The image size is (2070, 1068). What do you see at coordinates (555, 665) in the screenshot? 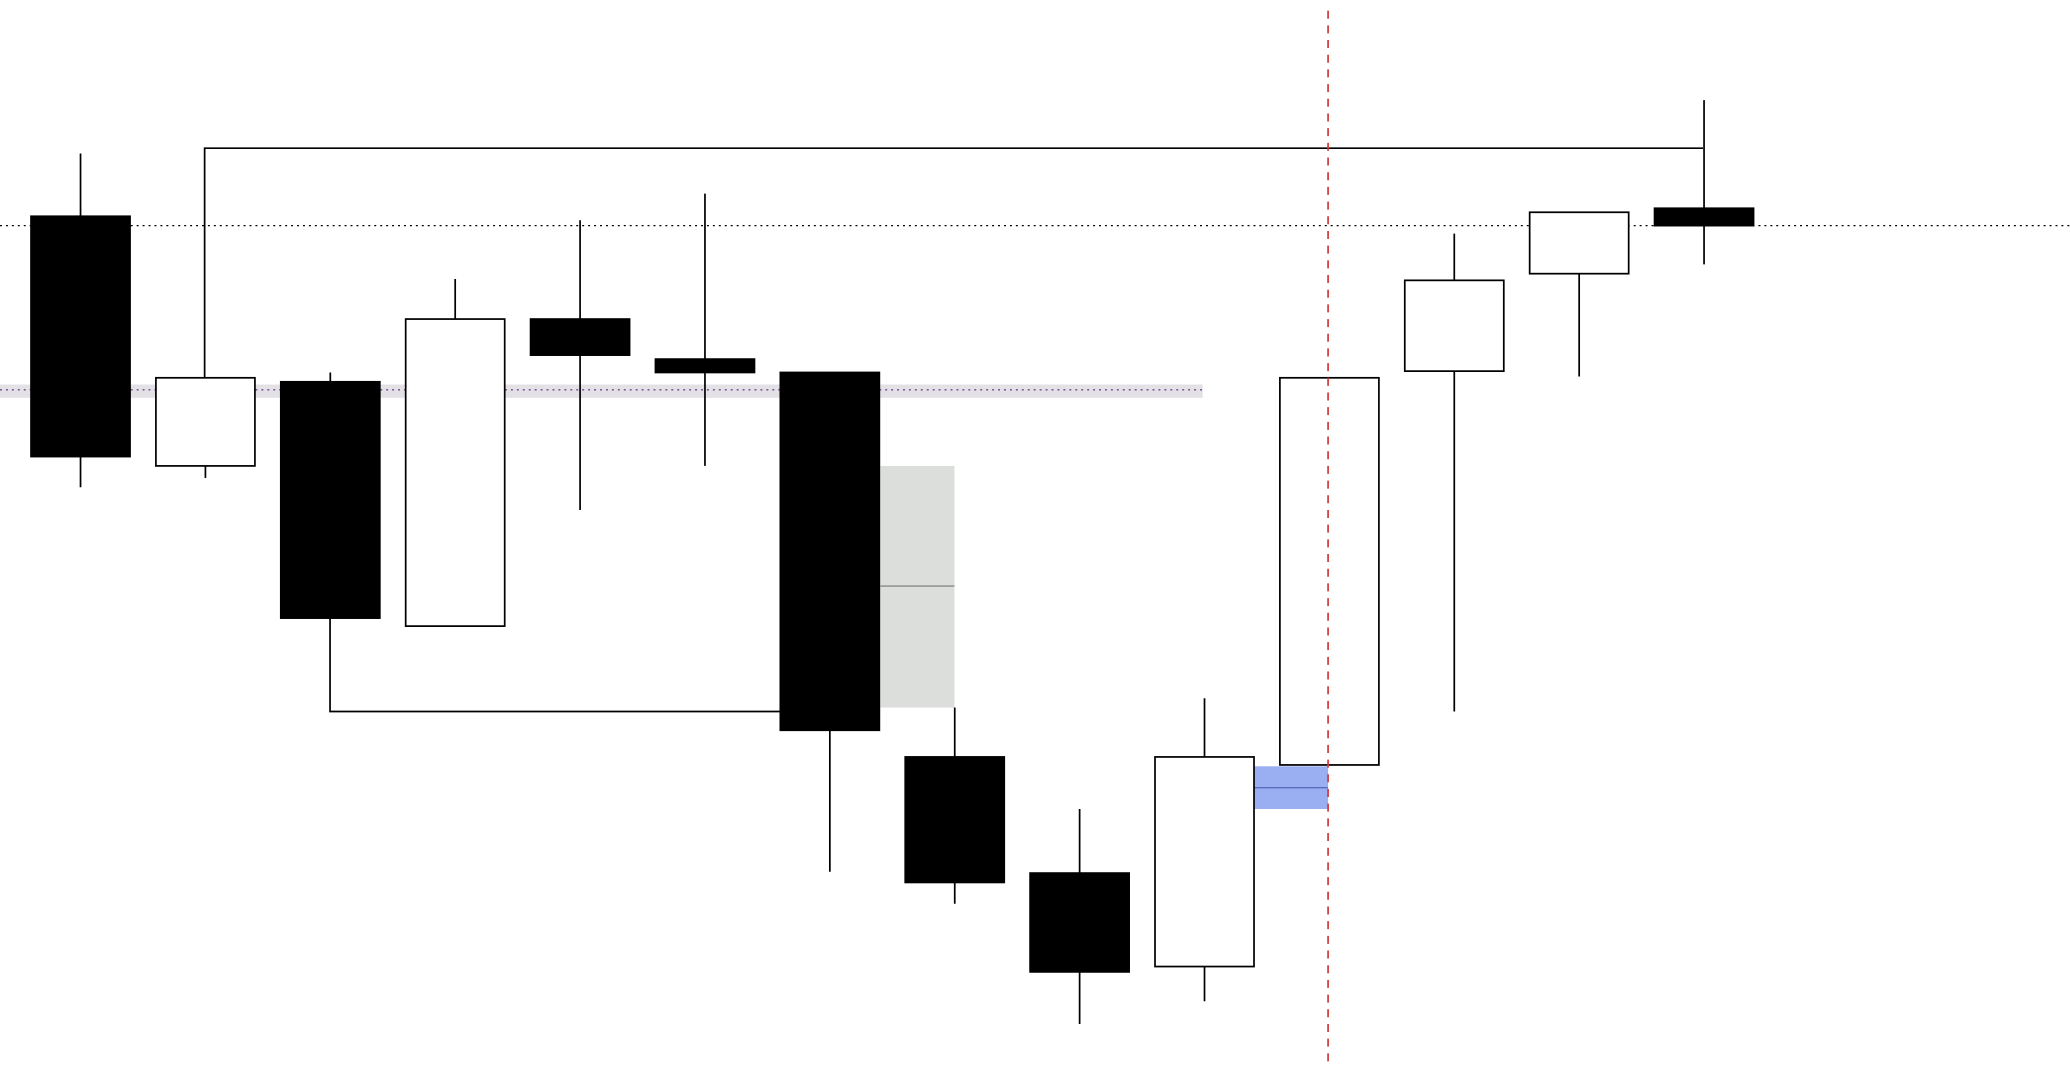
I see `range-bracket` at bounding box center [555, 665].